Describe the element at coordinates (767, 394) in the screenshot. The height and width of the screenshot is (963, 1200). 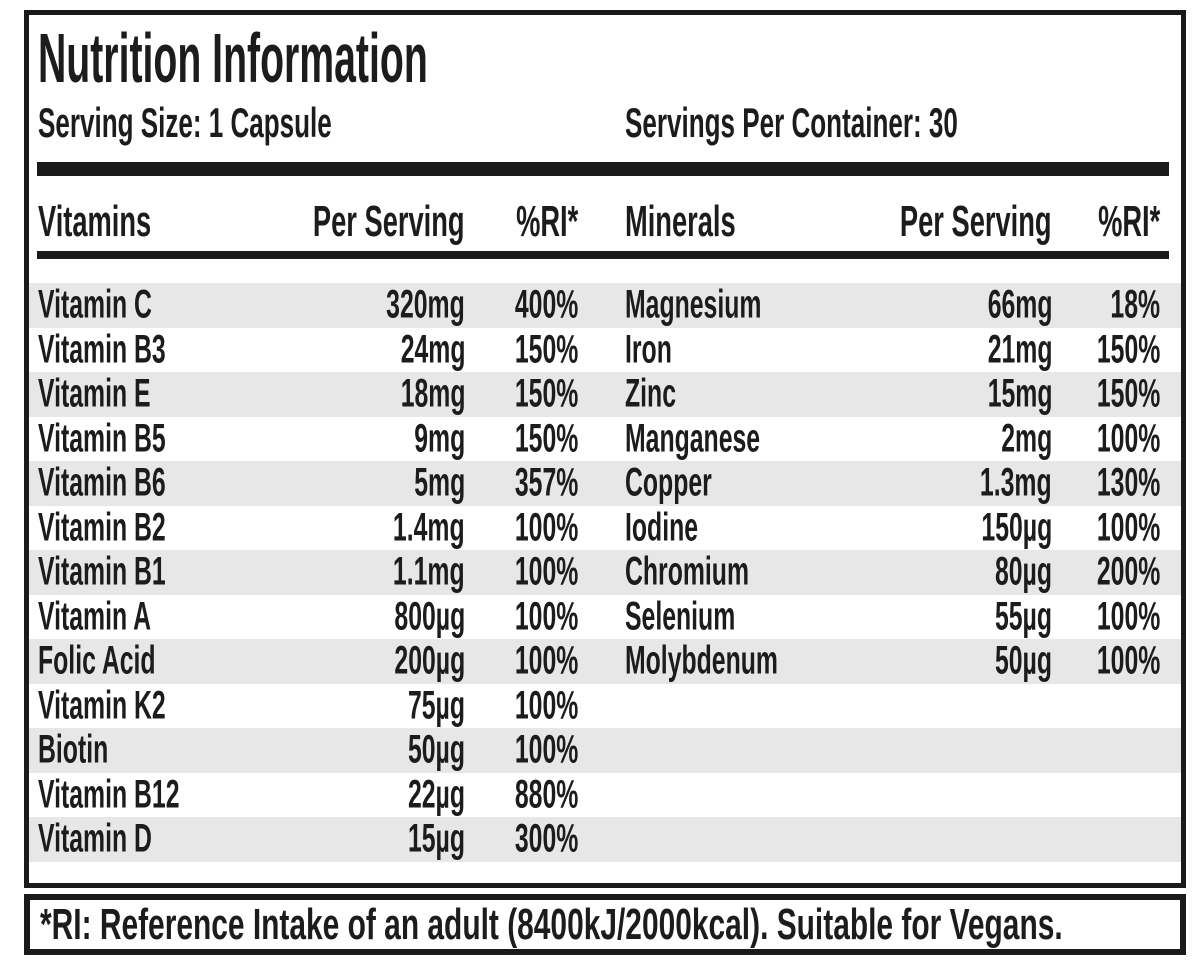
I see `mineral-name-cell: Zinc` at that location.